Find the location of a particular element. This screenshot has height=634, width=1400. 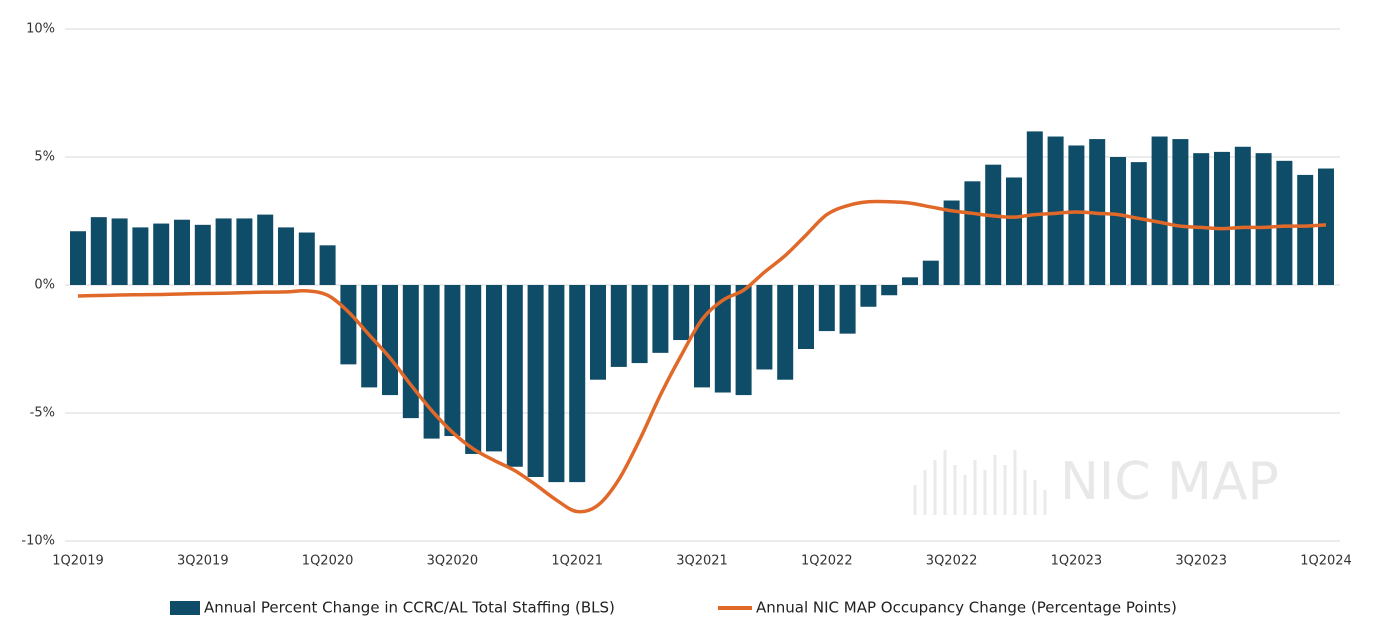

y-tick-label: 0% is located at coordinates (44, 285).